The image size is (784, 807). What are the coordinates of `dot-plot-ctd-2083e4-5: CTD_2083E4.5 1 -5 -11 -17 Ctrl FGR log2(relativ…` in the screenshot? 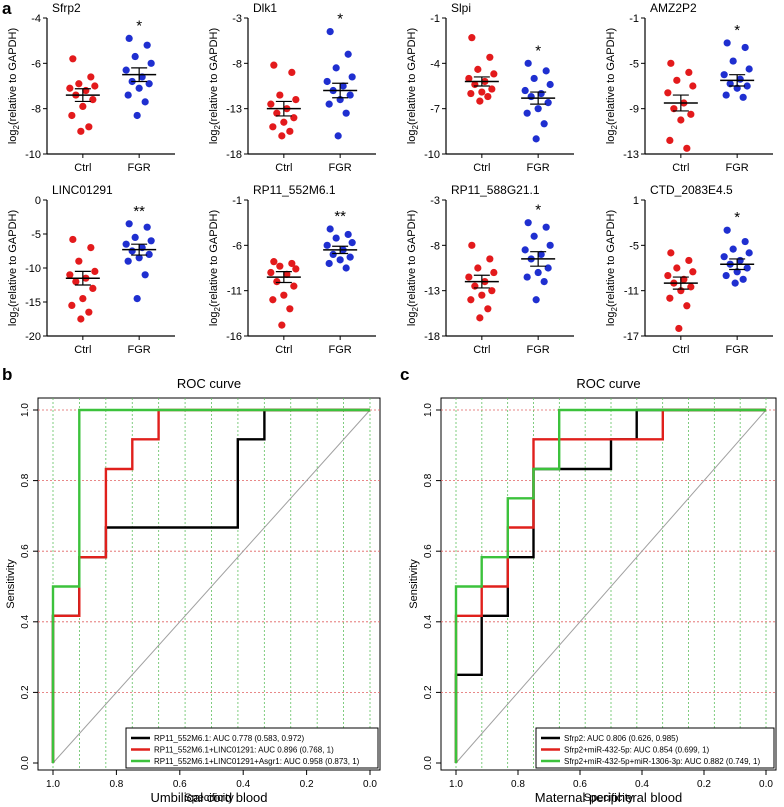 It's located at (689, 269).